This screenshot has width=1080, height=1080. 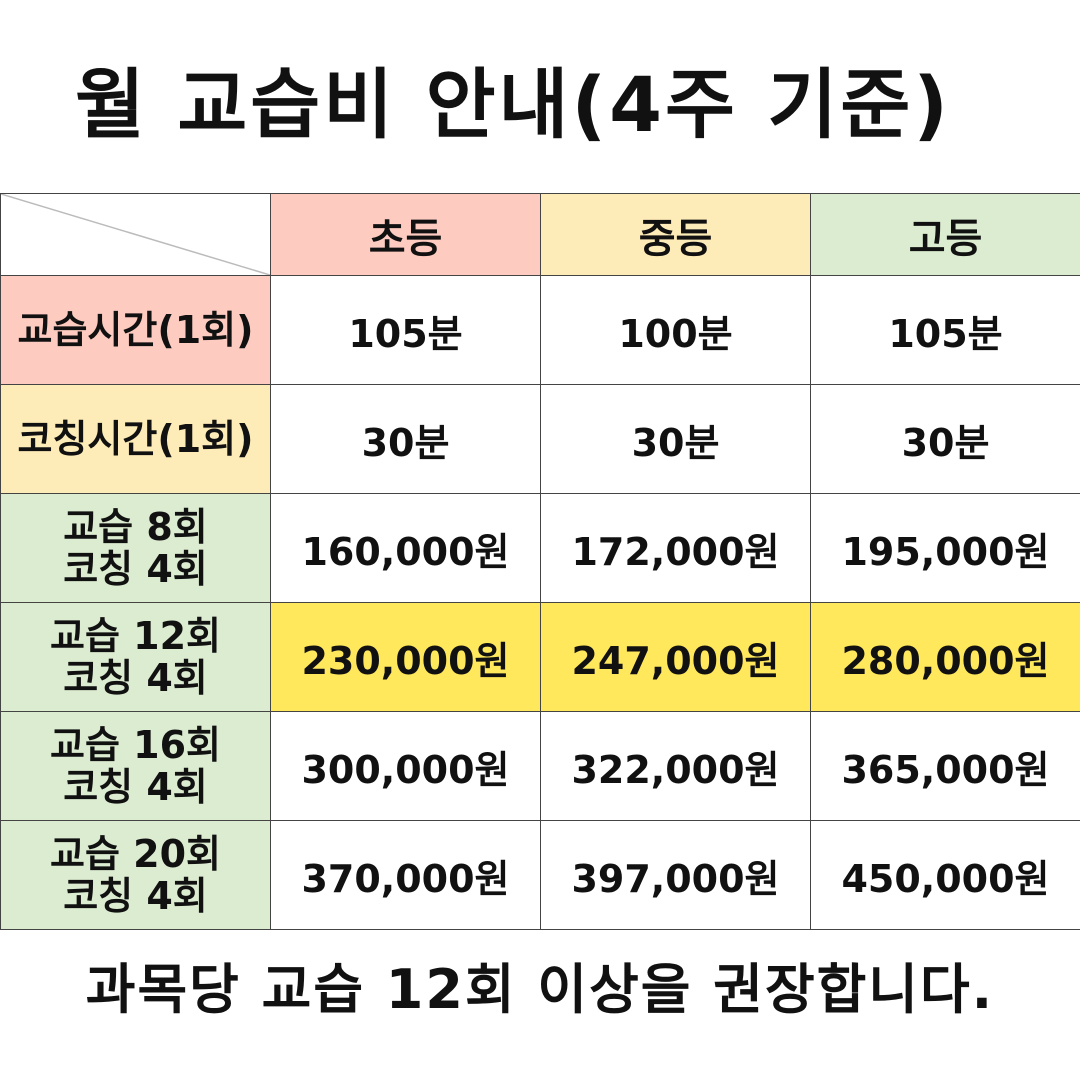 I want to click on price-cell: 280,000원, so click(x=945, y=657).